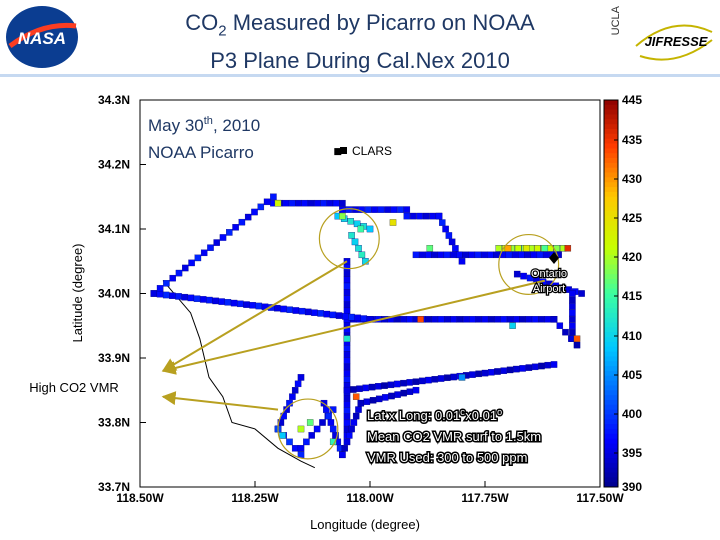 This screenshot has height=540, width=720. I want to click on colorbar-tick-label: 400, so click(632, 414).